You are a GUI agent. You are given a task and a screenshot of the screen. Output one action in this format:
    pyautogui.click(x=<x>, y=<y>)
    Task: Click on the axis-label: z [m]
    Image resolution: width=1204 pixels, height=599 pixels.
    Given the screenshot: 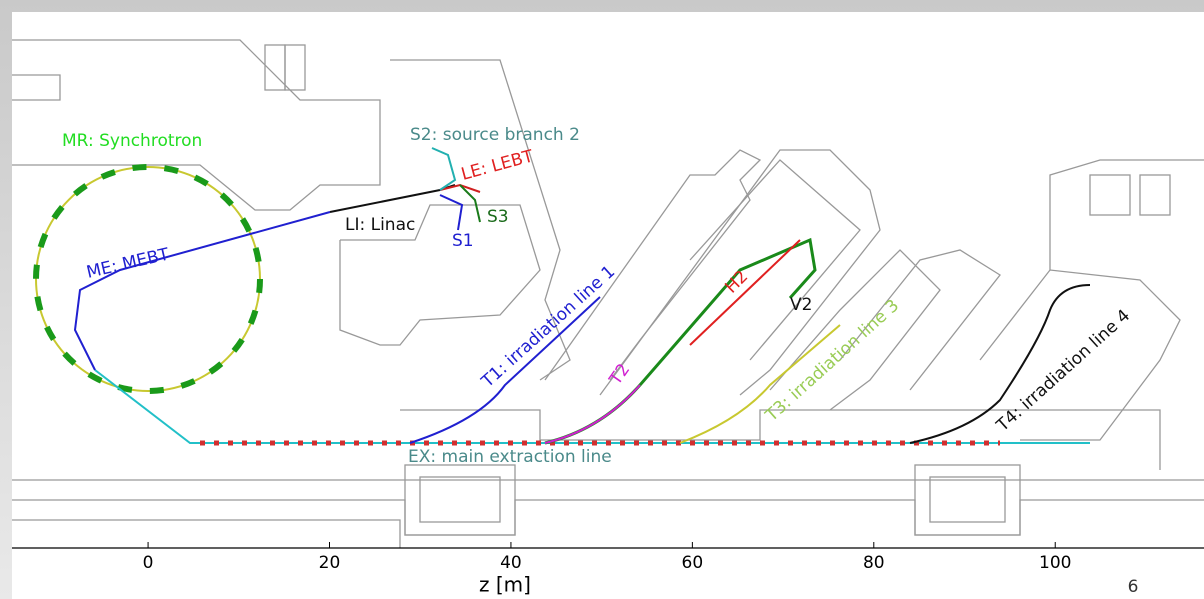 What is the action you would take?
    pyautogui.click(x=505, y=585)
    